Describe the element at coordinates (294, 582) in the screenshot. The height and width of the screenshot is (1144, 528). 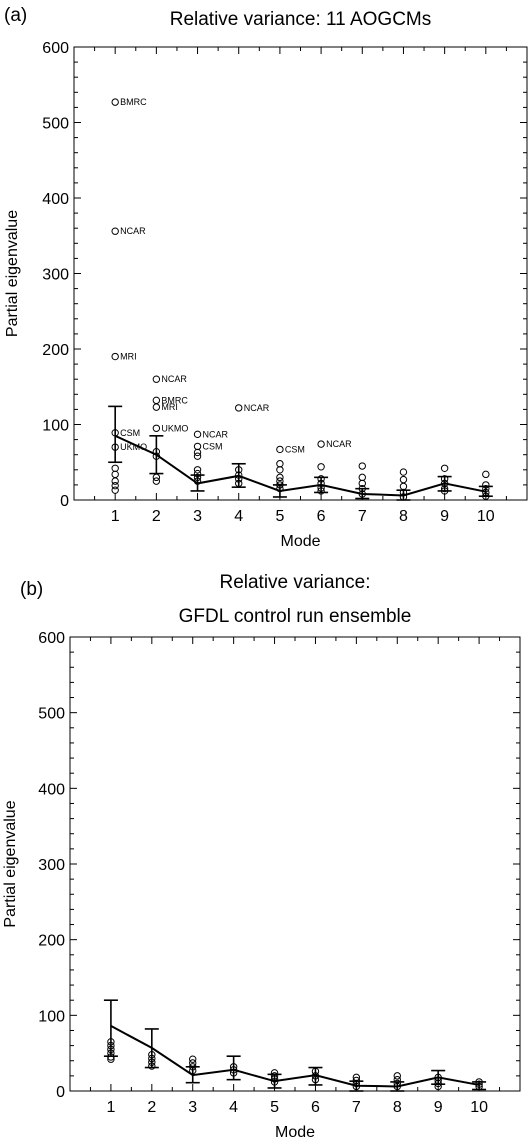
I see `chart-title-line: Relative variance:` at that location.